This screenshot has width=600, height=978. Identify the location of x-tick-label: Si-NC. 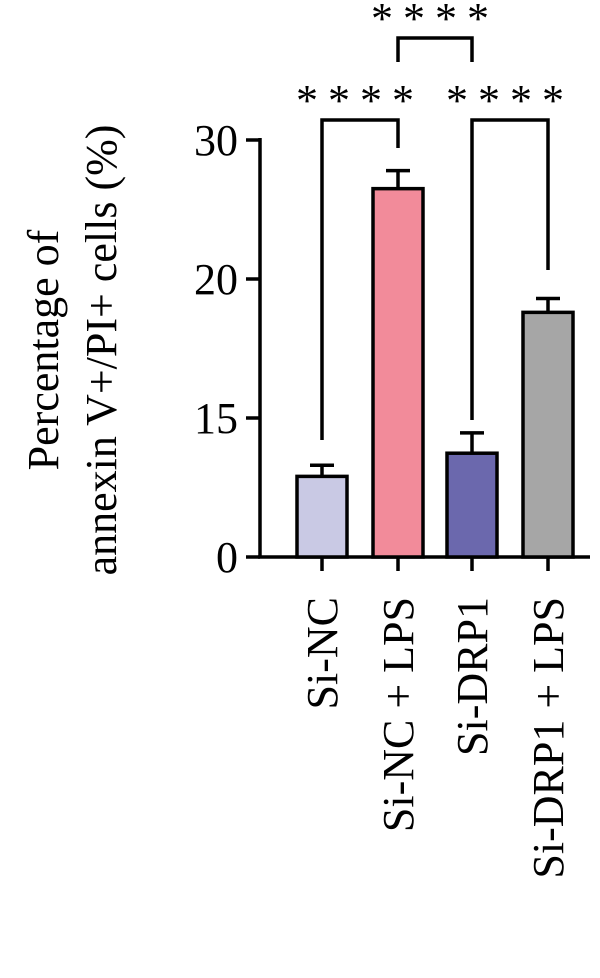
(322, 653).